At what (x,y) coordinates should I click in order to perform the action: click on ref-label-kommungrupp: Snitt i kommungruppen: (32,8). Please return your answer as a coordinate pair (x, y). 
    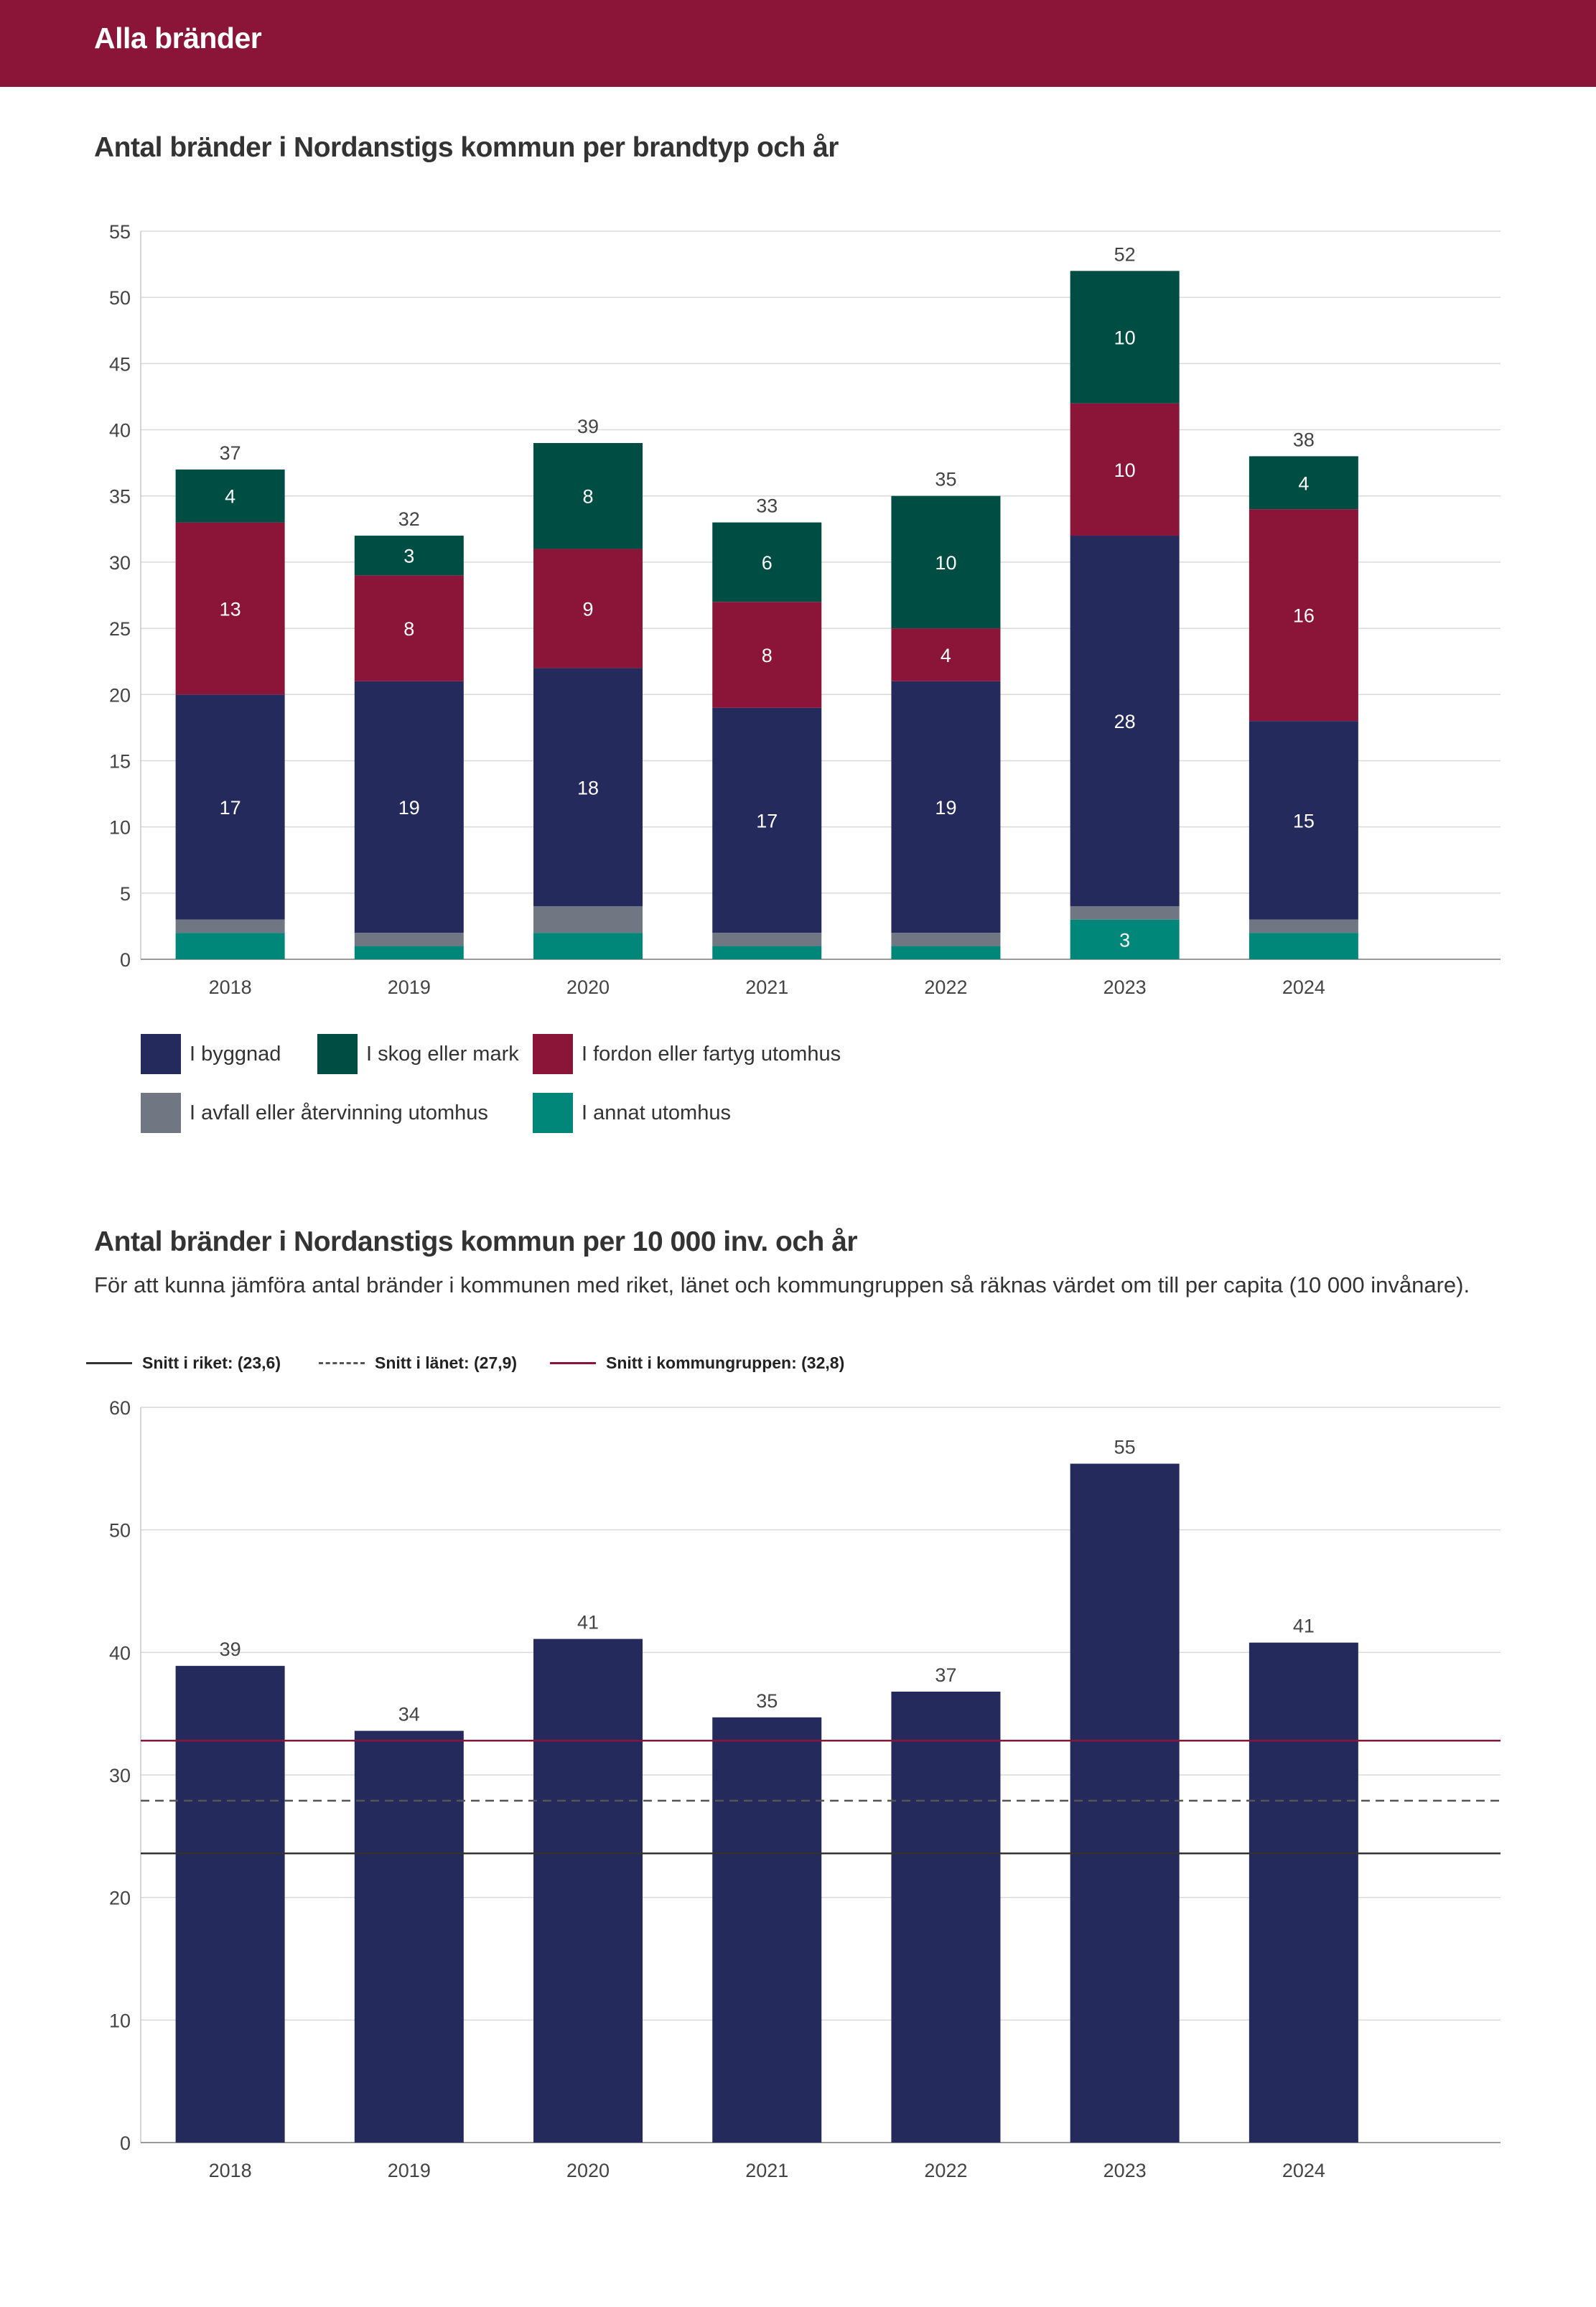
    Looking at the image, I should click on (725, 1362).